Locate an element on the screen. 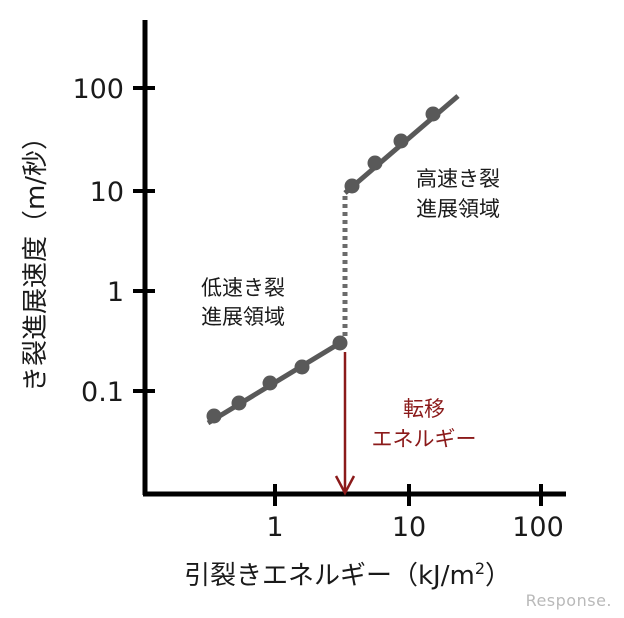 Image resolution: width=624 pixels, height=618 pixels. y-tick-label: 10 is located at coordinates (107, 192).